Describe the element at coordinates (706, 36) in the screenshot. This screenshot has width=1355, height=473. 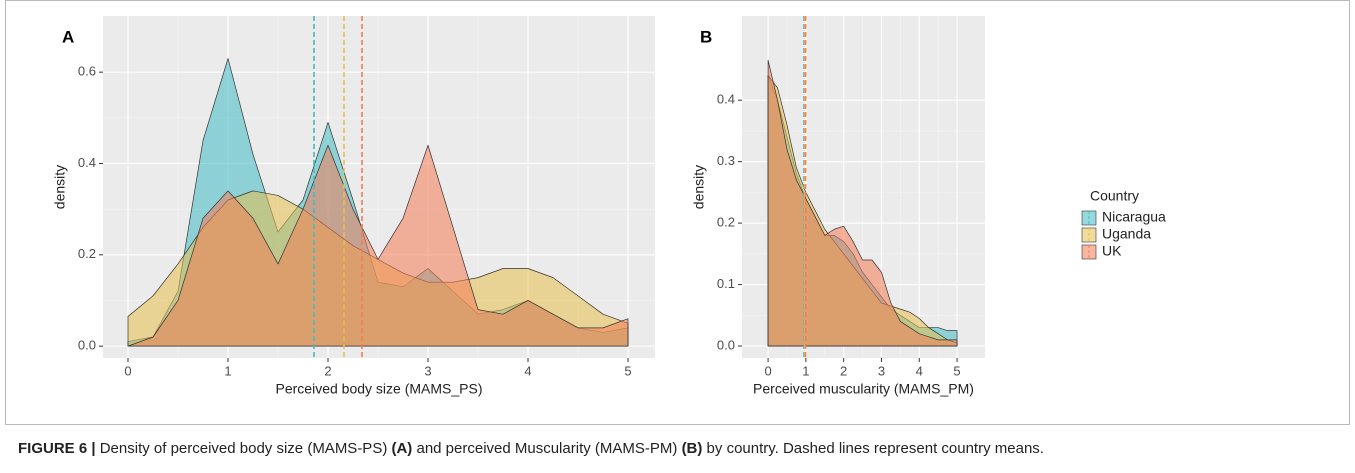
I see `panel-label: B` at that location.